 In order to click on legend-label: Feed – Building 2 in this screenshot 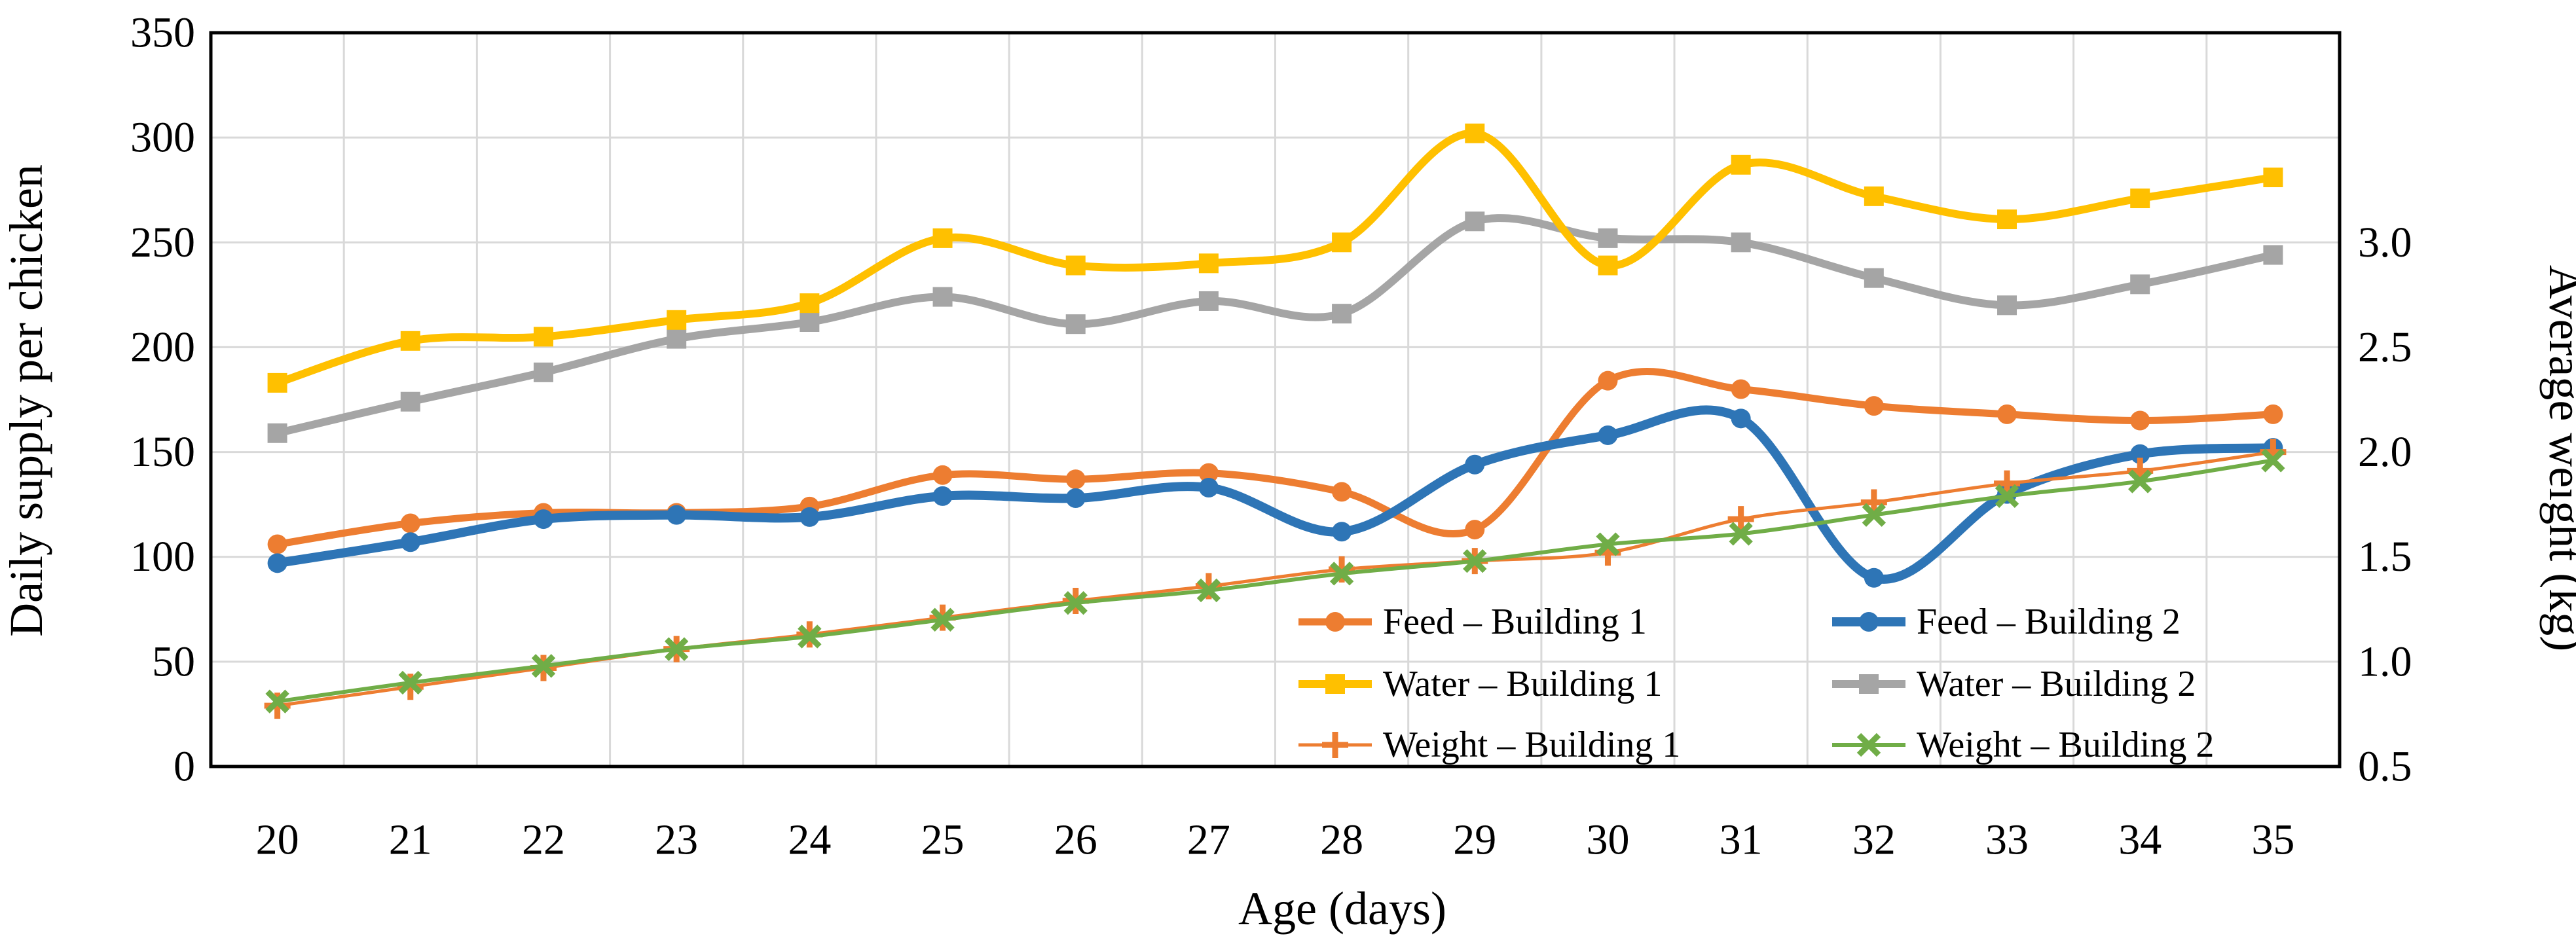, I will do `click(2048, 622)`.